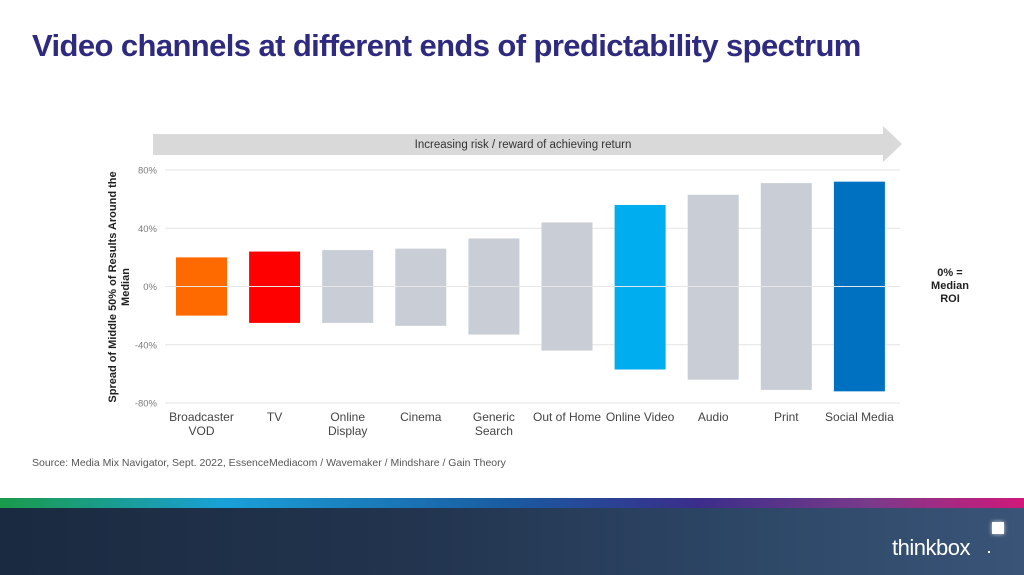 The height and width of the screenshot is (575, 1024). I want to click on x-tick-label: Generic Search, so click(494, 424).